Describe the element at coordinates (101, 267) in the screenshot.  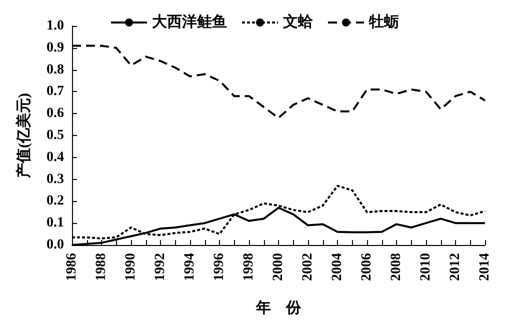
I see `x-tick-label: 1988` at that location.